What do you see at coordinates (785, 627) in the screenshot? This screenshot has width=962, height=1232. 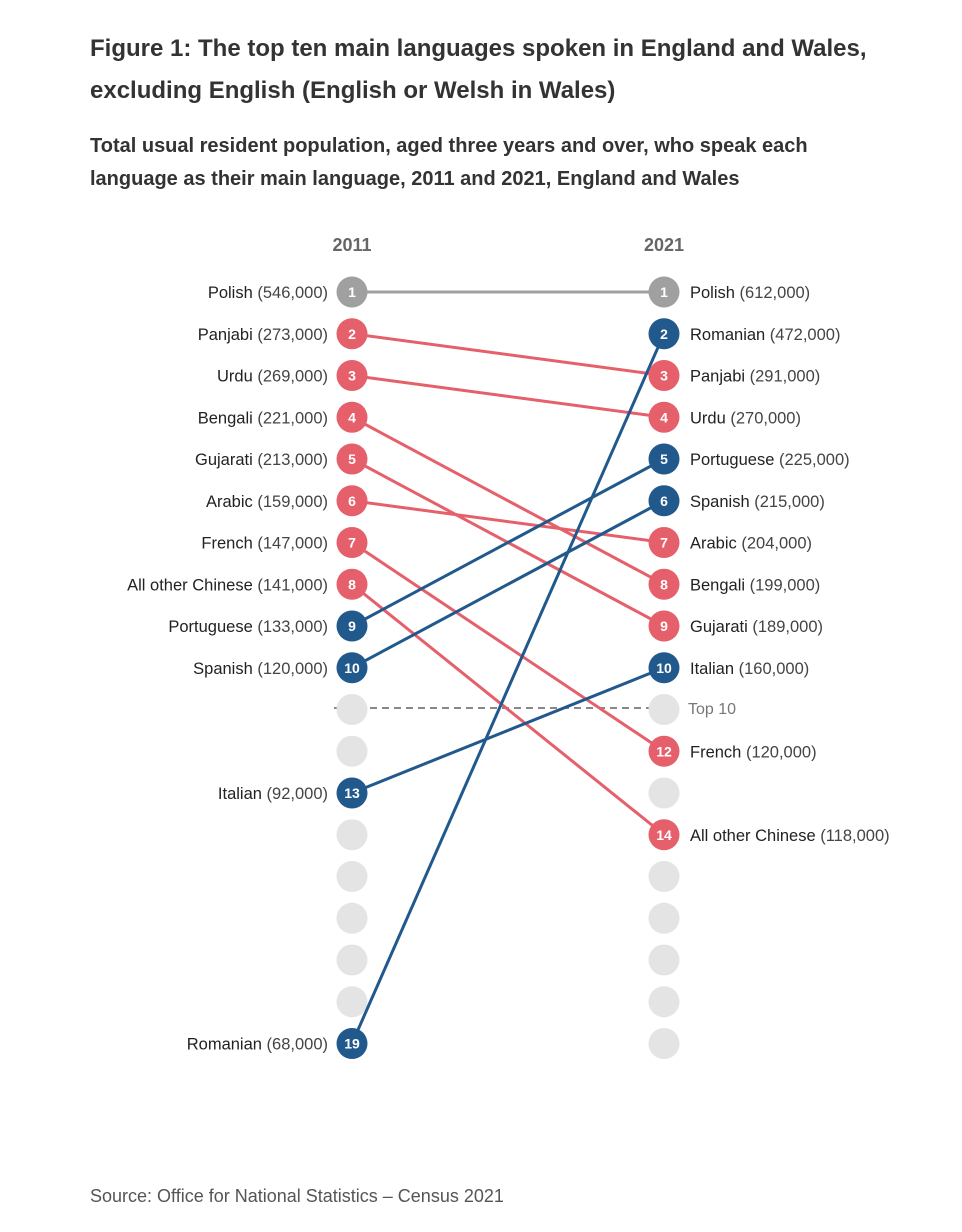 I see `speaker-count: (189,000)` at bounding box center [785, 627].